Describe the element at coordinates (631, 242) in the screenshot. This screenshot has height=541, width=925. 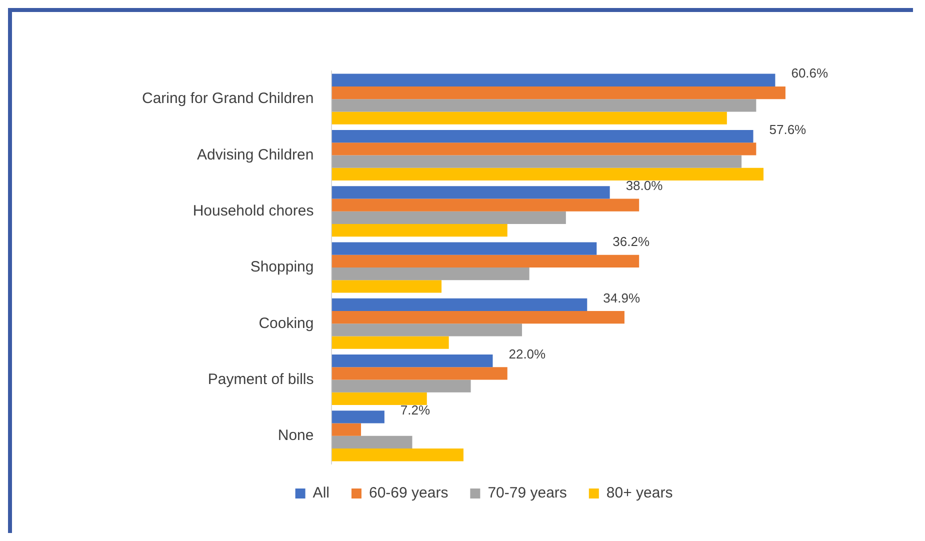
I see `data-label: 36.2%` at that location.